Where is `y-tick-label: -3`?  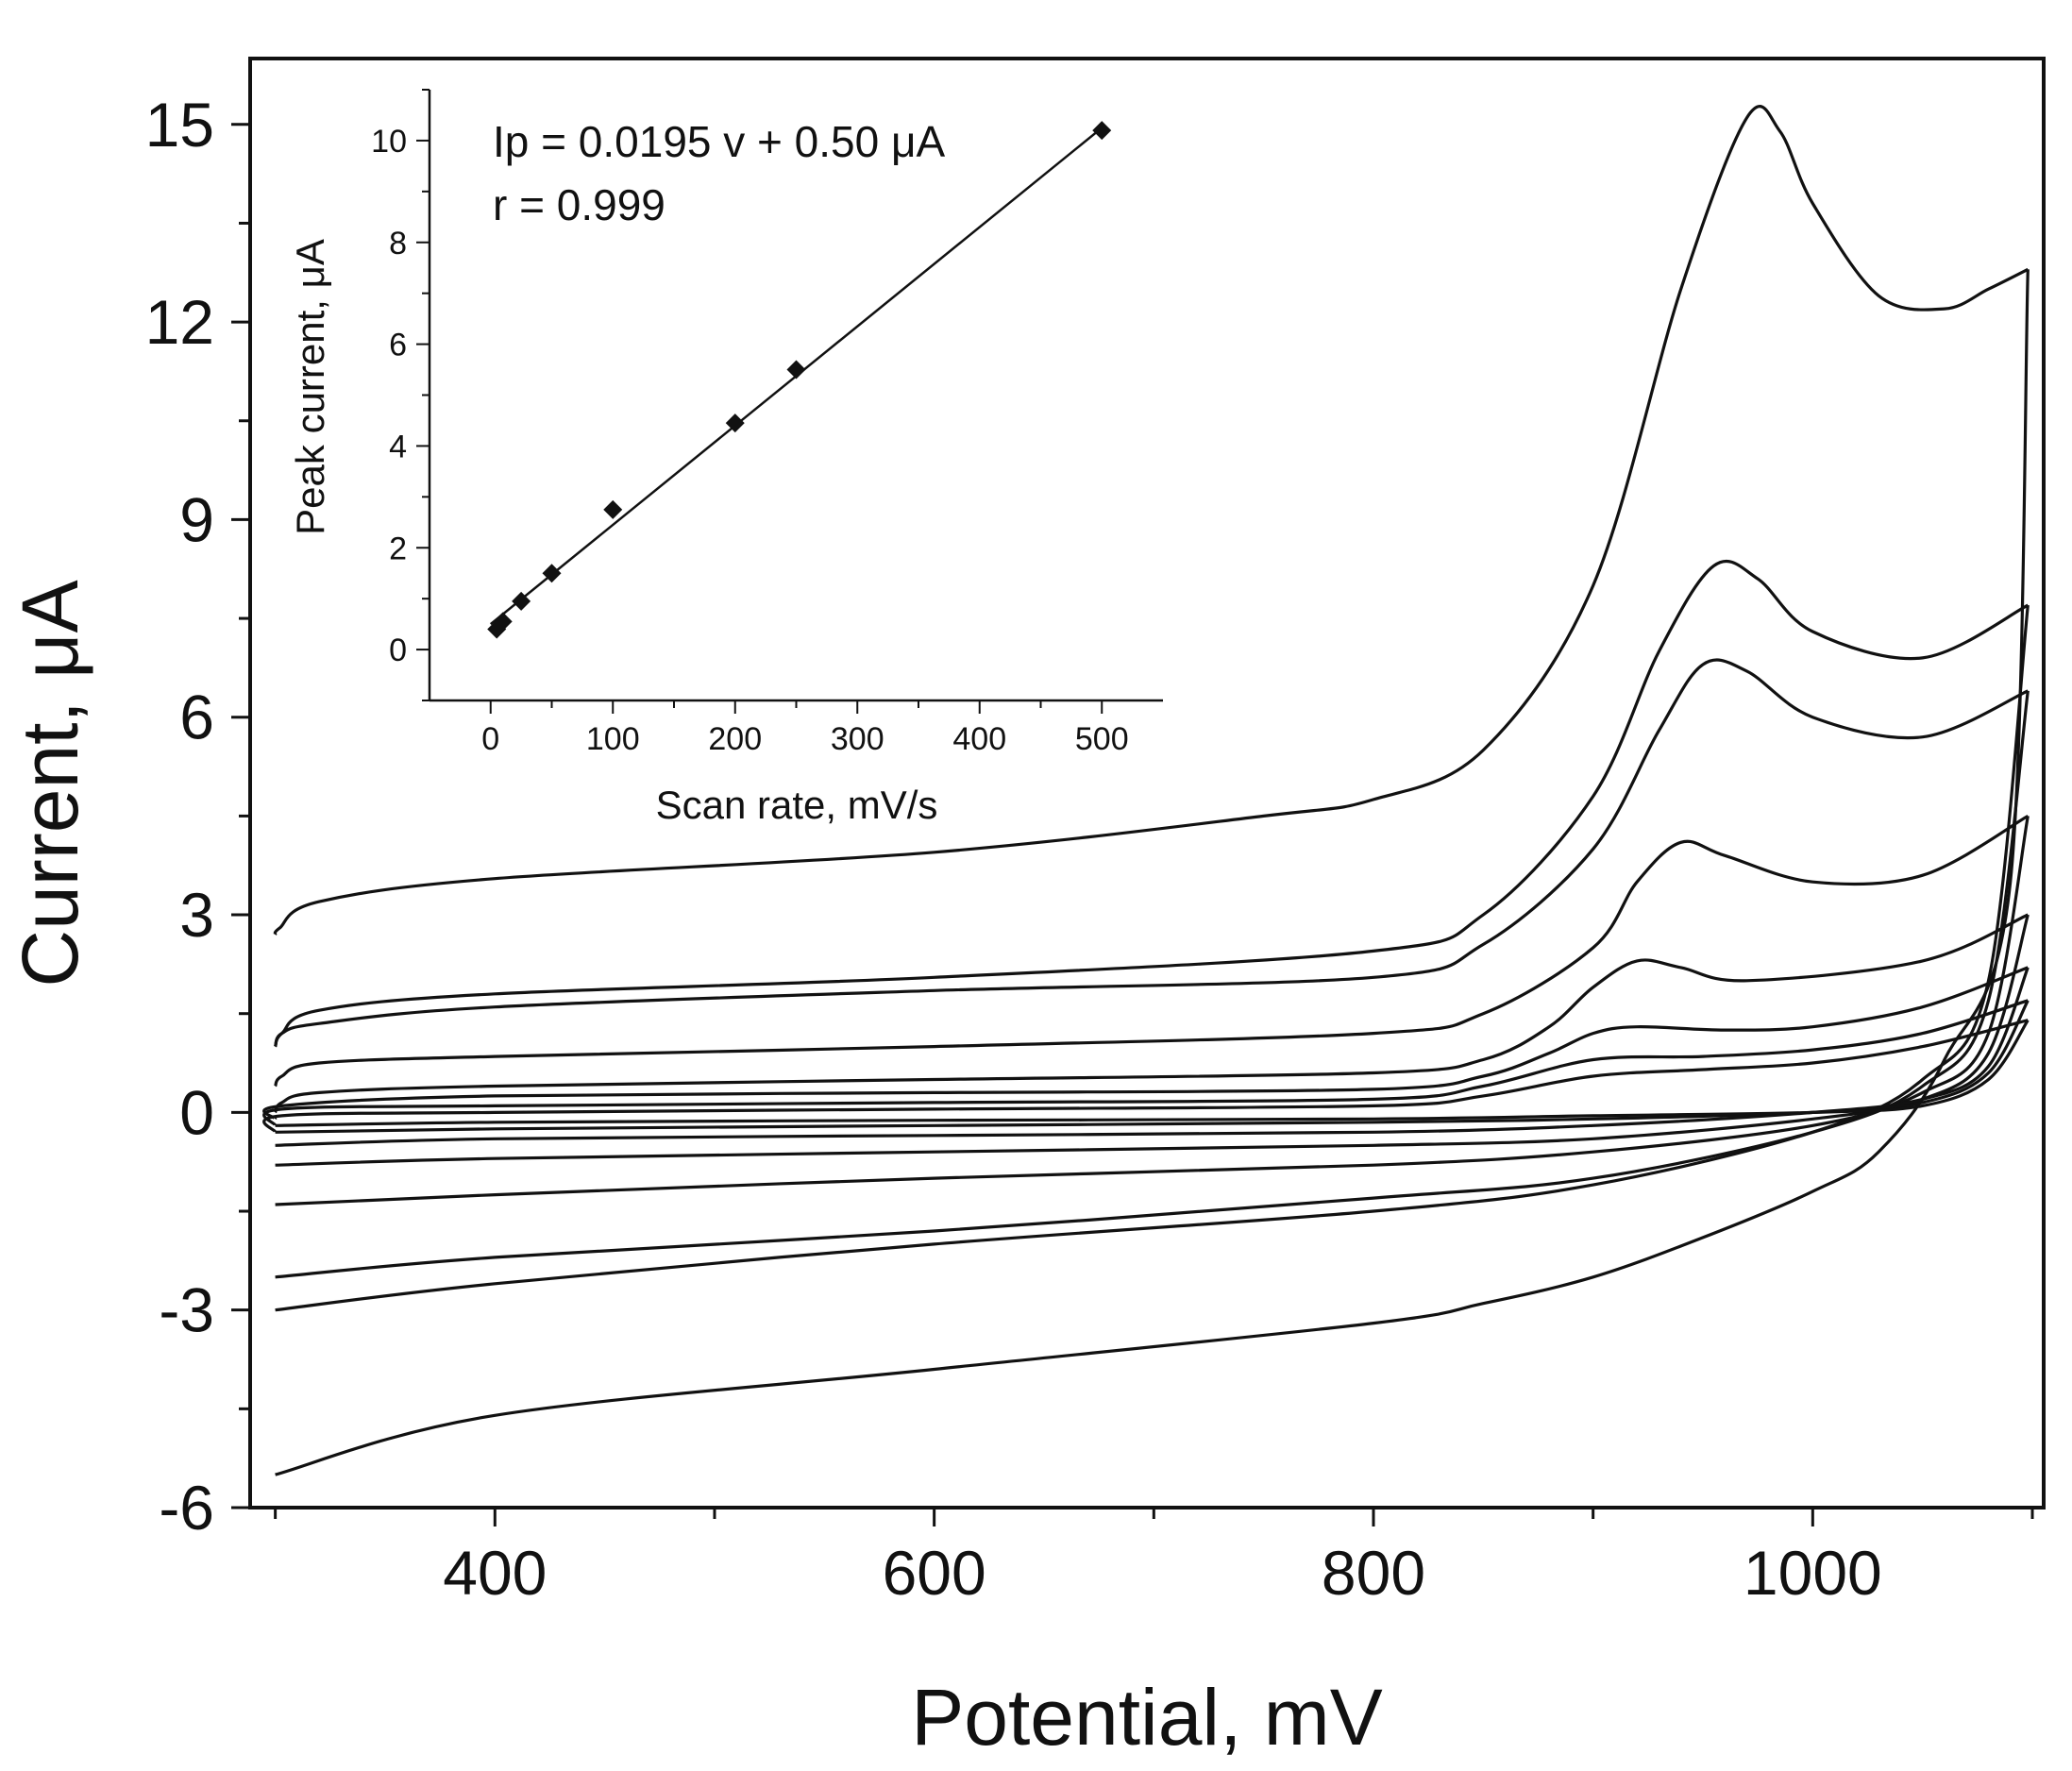 y-tick-label: -3 is located at coordinates (186, 1310).